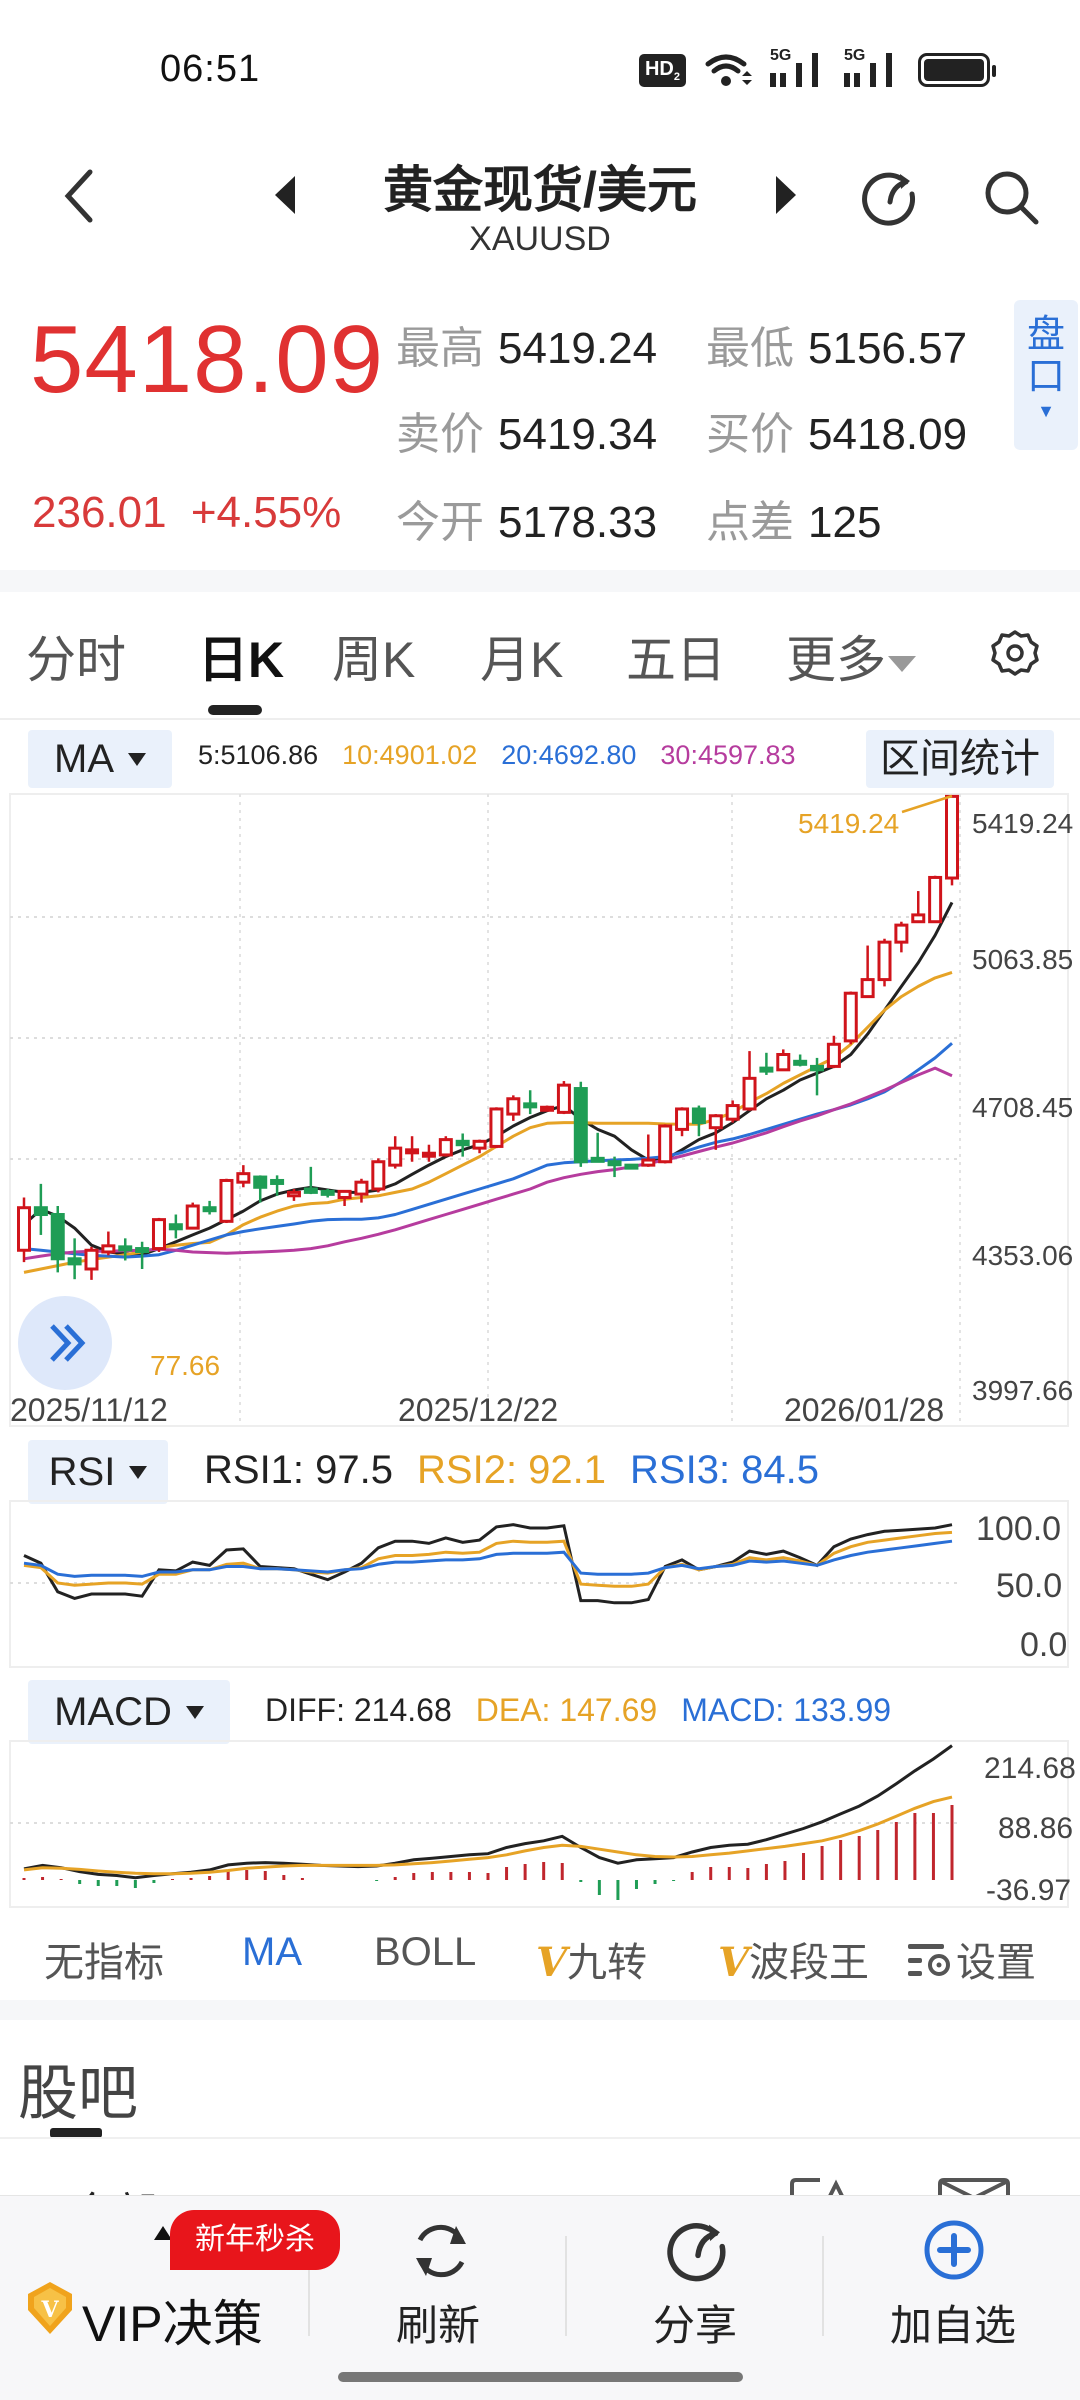 The height and width of the screenshot is (2400, 1080). I want to click on y-tick-3: 4708.45, so click(1023, 1107).